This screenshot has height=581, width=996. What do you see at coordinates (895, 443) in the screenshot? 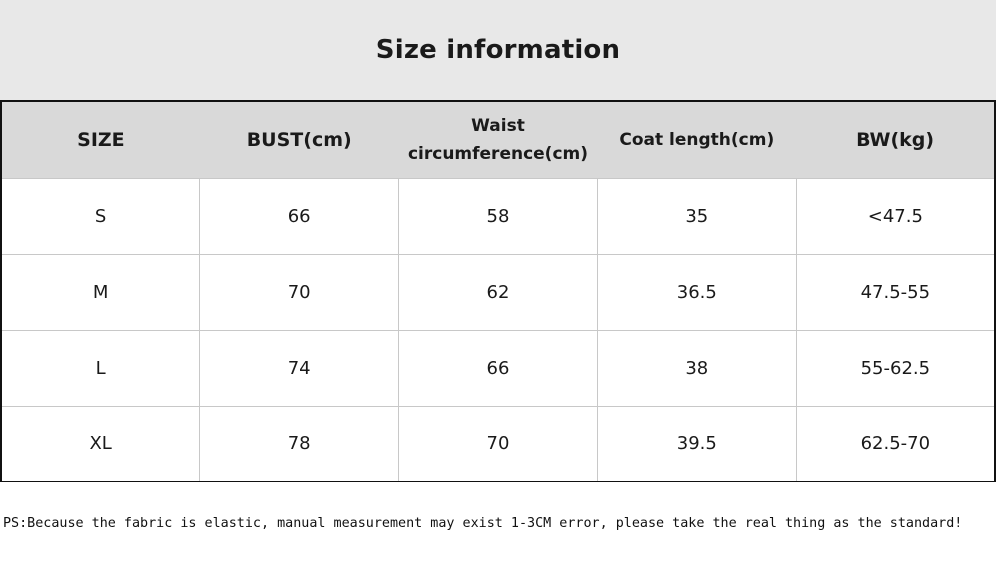
I see `cell-body-weight: 62.5-70` at bounding box center [895, 443].